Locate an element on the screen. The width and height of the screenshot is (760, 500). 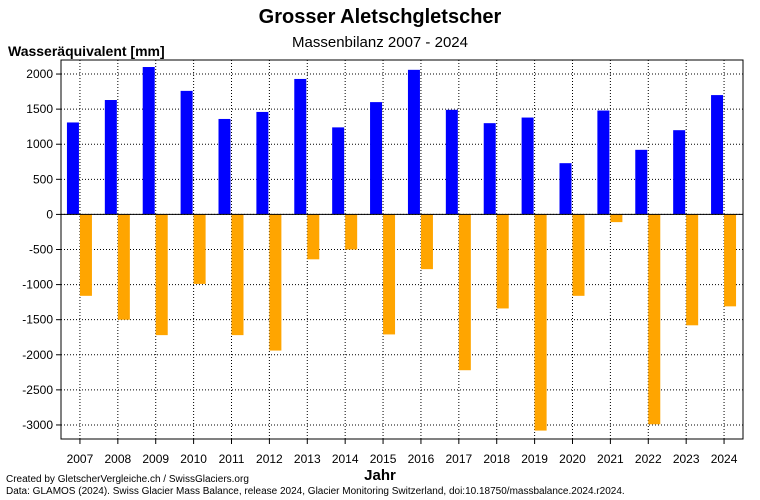
y-tick-label: -1500 is located at coordinates (37, 320).